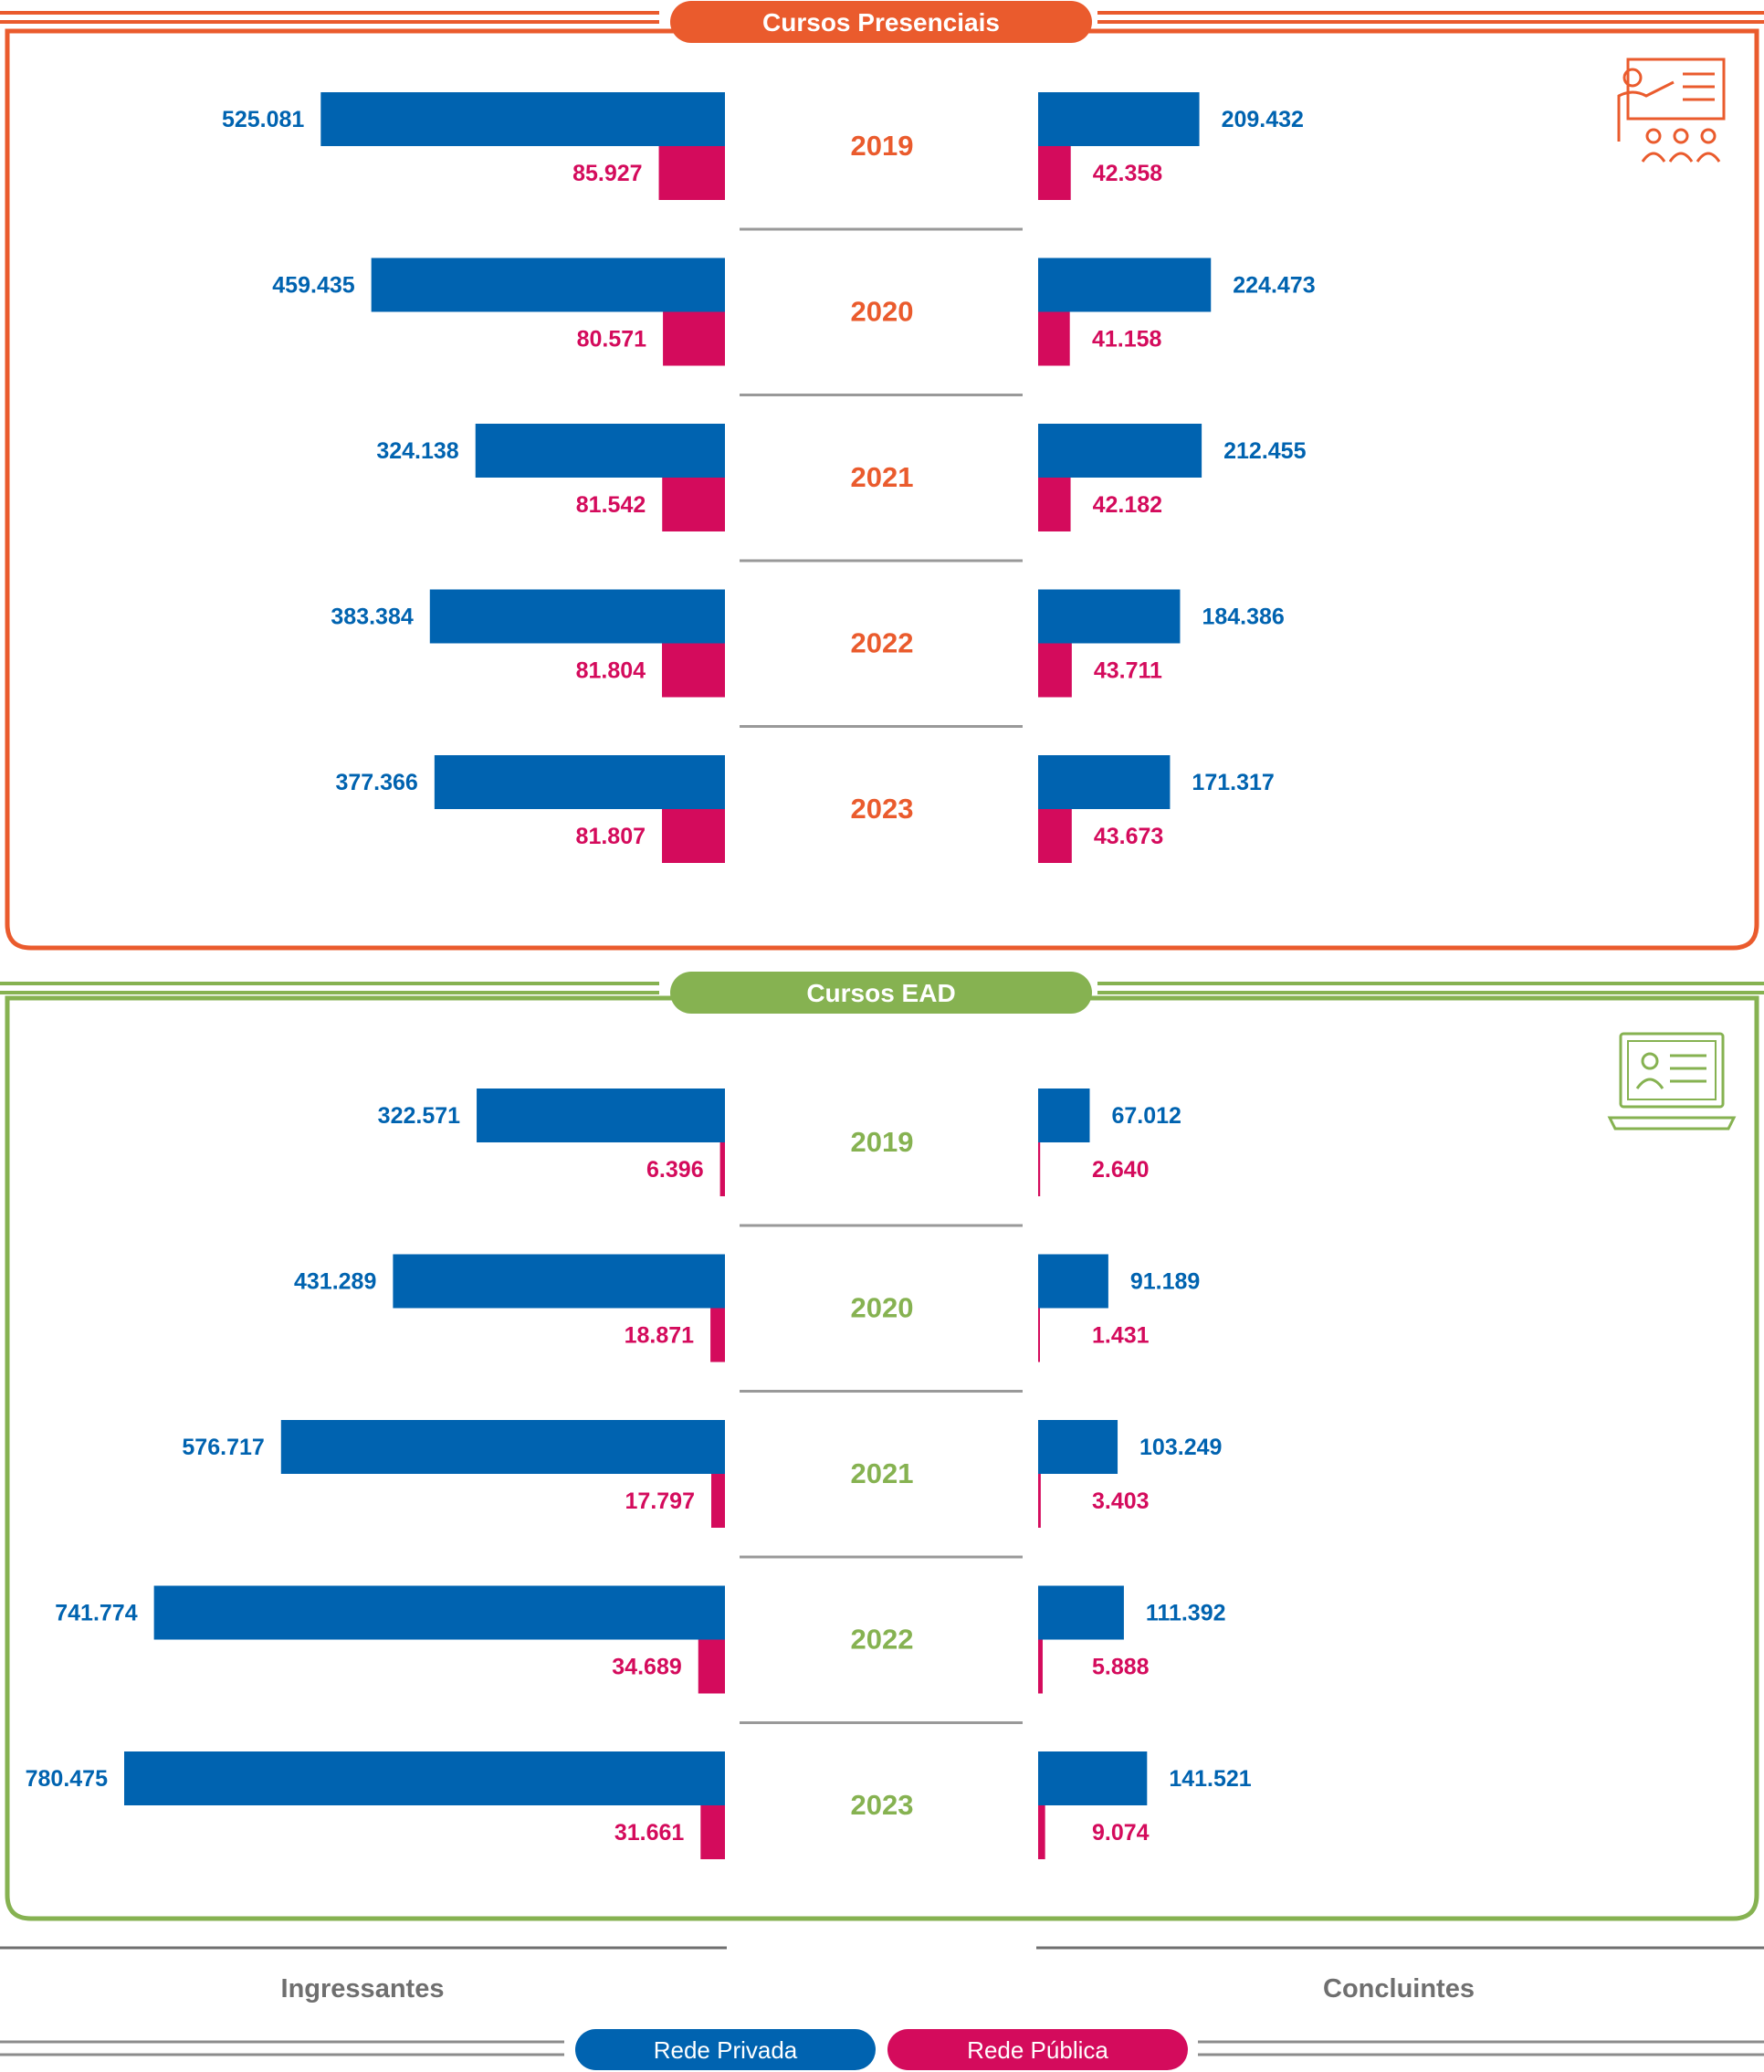 Image resolution: width=1764 pixels, height=2072 pixels. Describe the element at coordinates (1081, 1612) in the screenshot. I see `panel-ead-bar-con-privada-2022` at that location.